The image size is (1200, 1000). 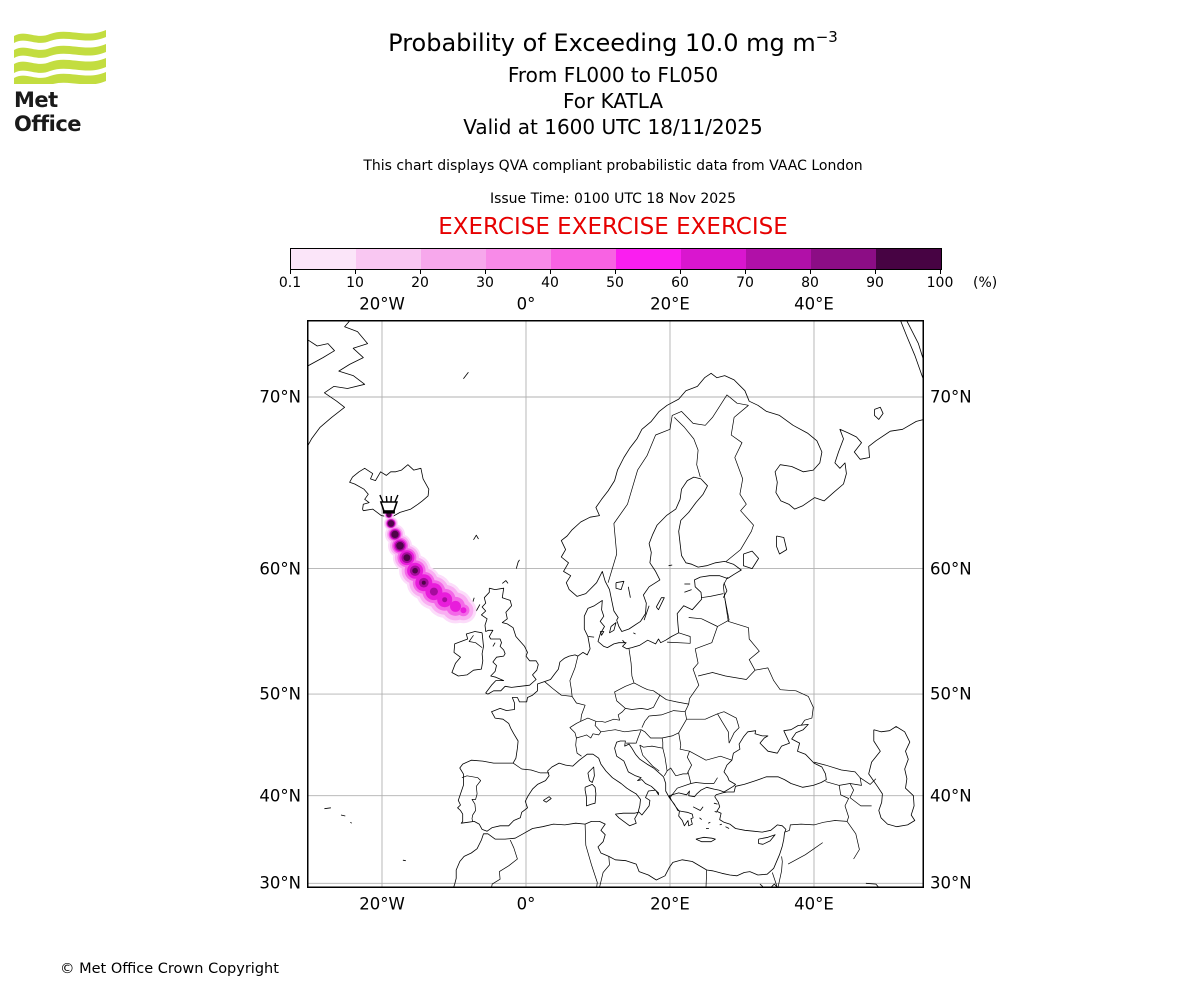 I want to click on volcano-marker, so click(x=389, y=504).